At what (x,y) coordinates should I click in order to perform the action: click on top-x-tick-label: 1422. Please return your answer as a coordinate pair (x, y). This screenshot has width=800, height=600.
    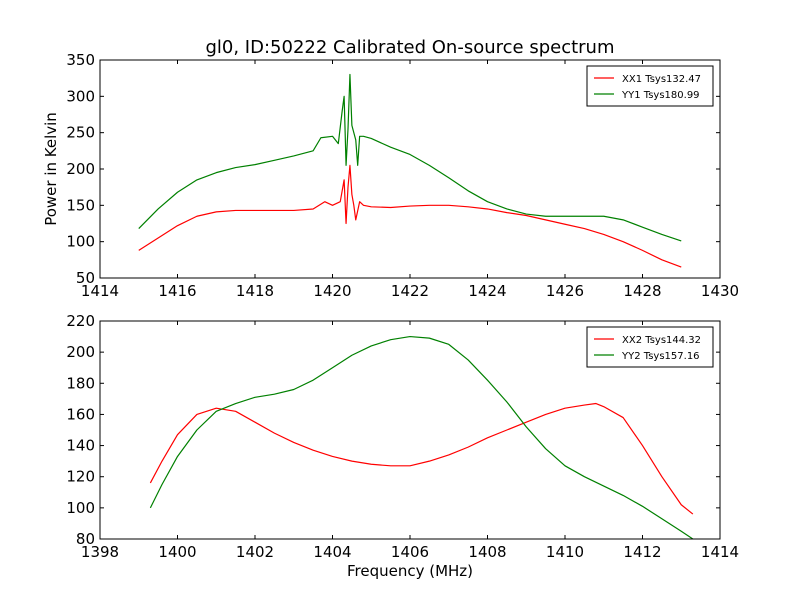
    Looking at the image, I should click on (410, 291).